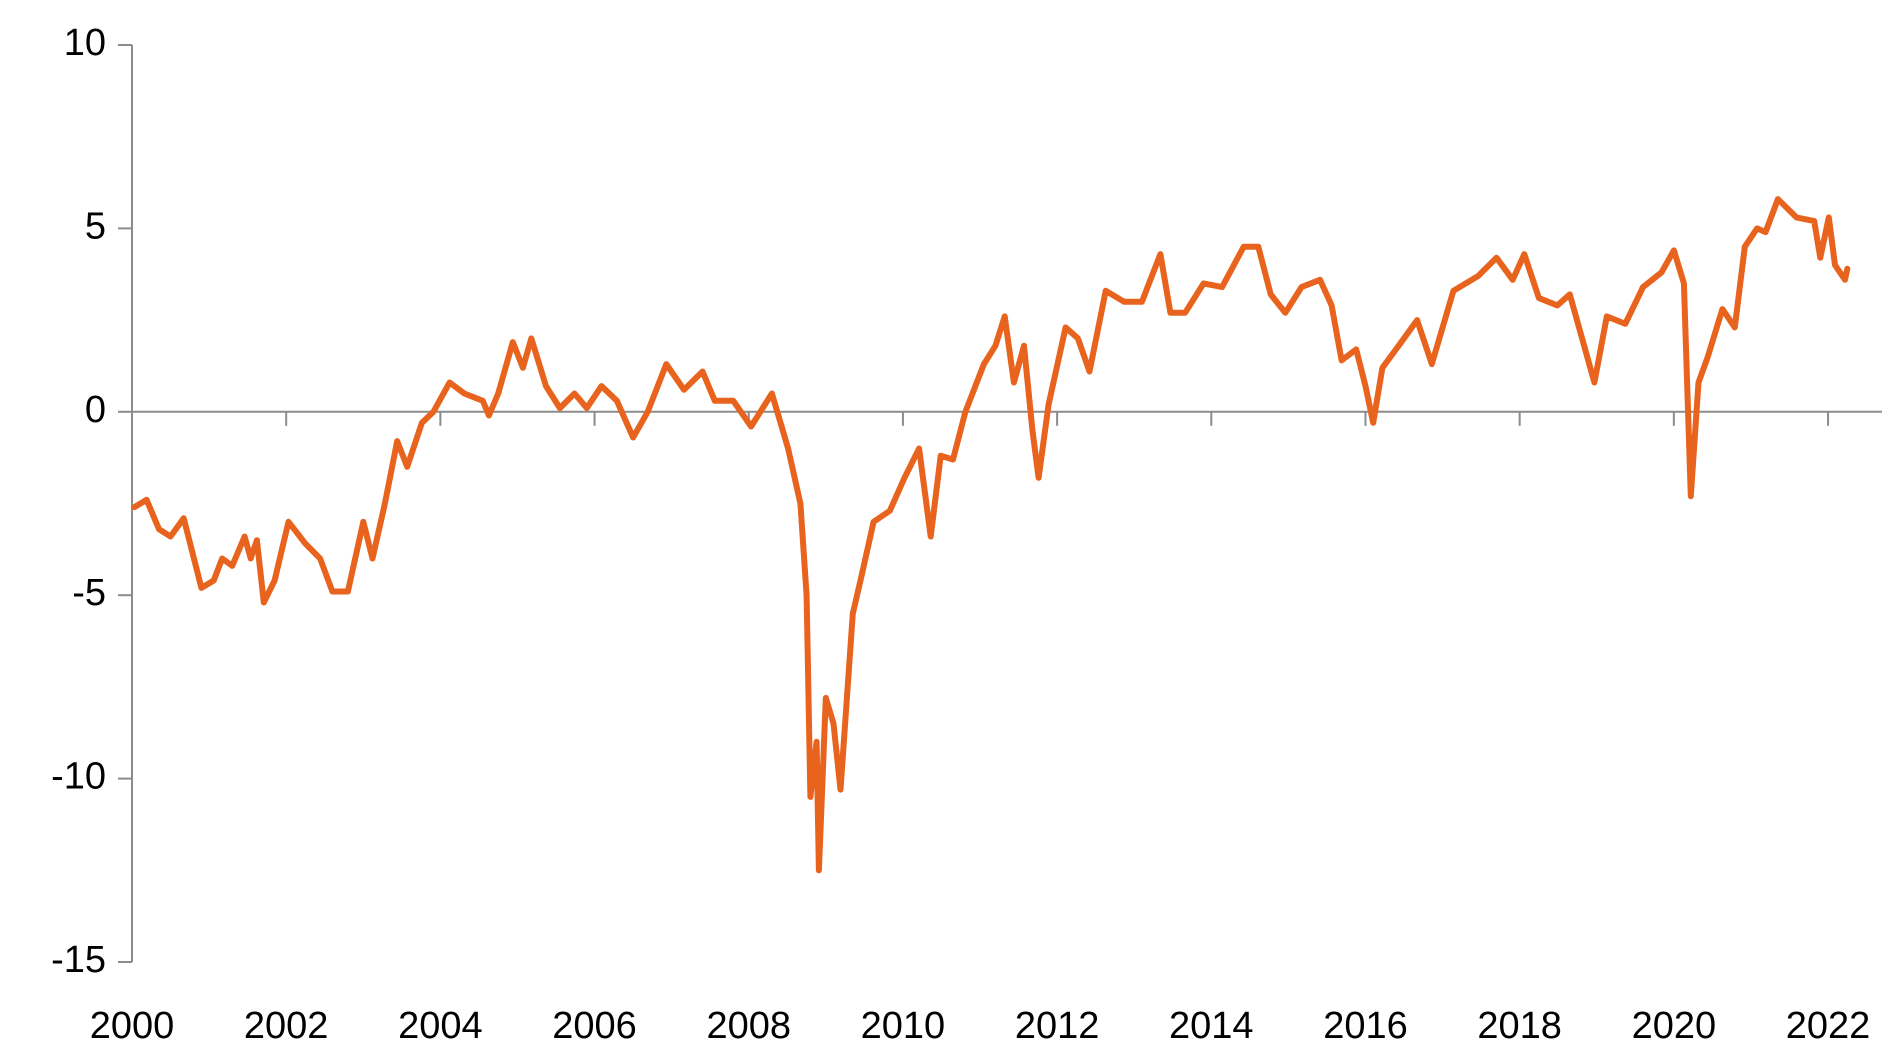 This screenshot has height=1062, width=1898. What do you see at coordinates (78, 960) in the screenshot?
I see `y-tick-label: -15` at bounding box center [78, 960].